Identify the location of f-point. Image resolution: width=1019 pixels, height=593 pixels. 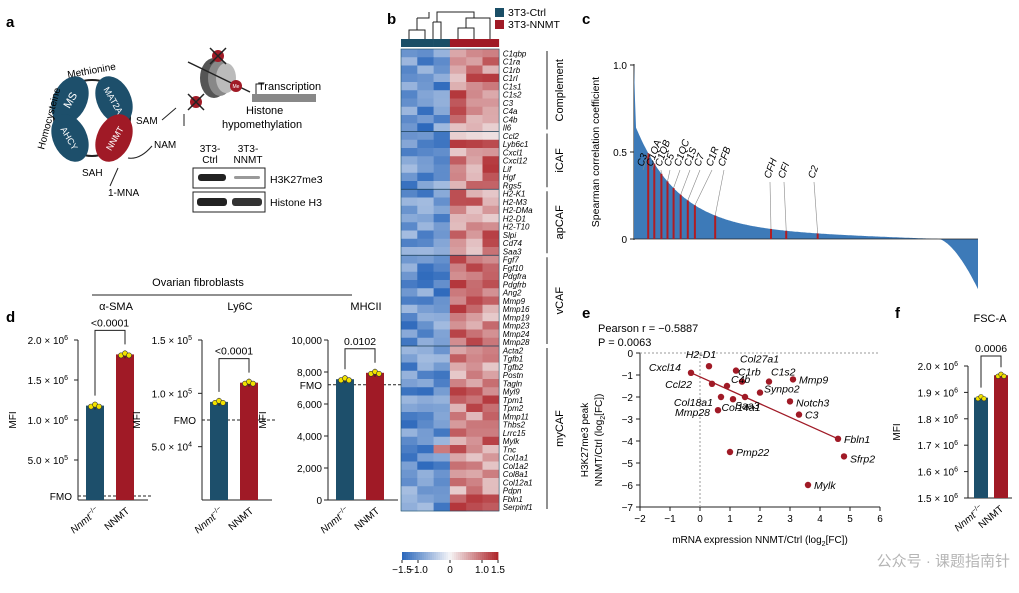
(984, 398).